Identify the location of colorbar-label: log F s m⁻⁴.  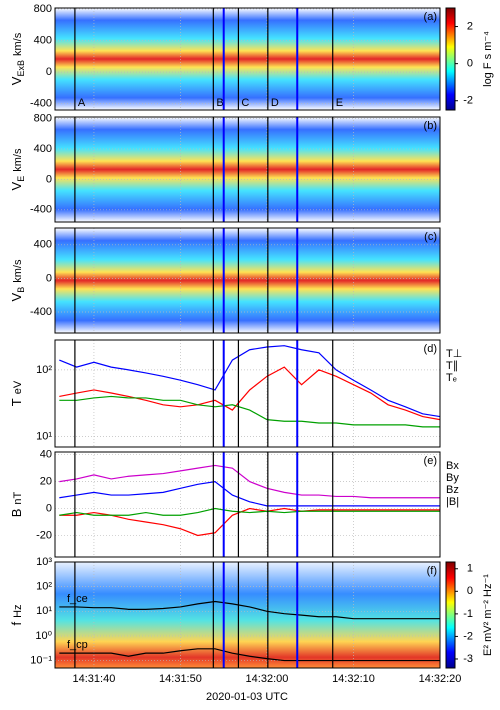
(488, 59).